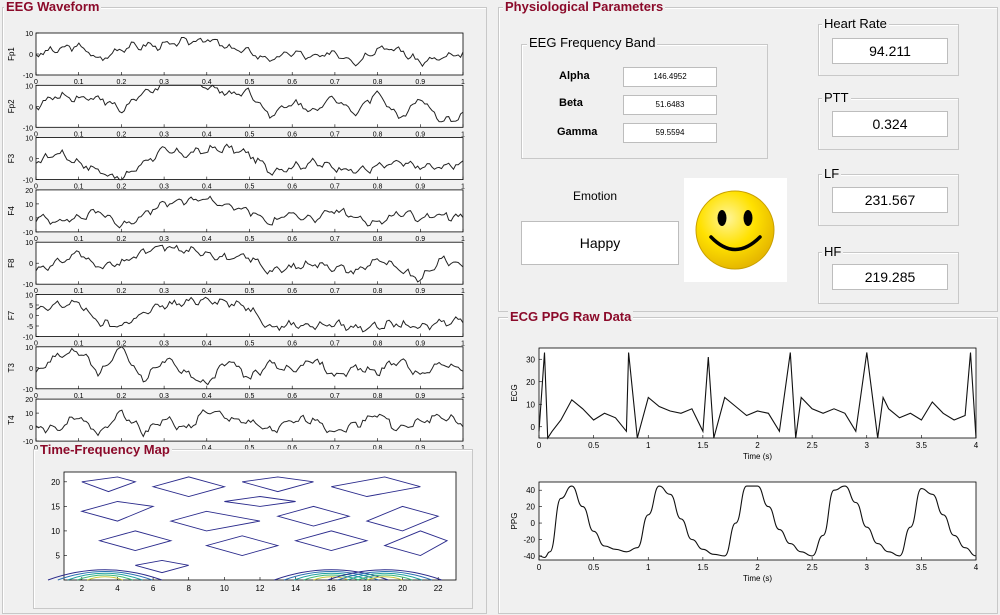  What do you see at coordinates (366, 588) in the screenshot?
I see `tf-x-tick-label: 18` at bounding box center [366, 588].